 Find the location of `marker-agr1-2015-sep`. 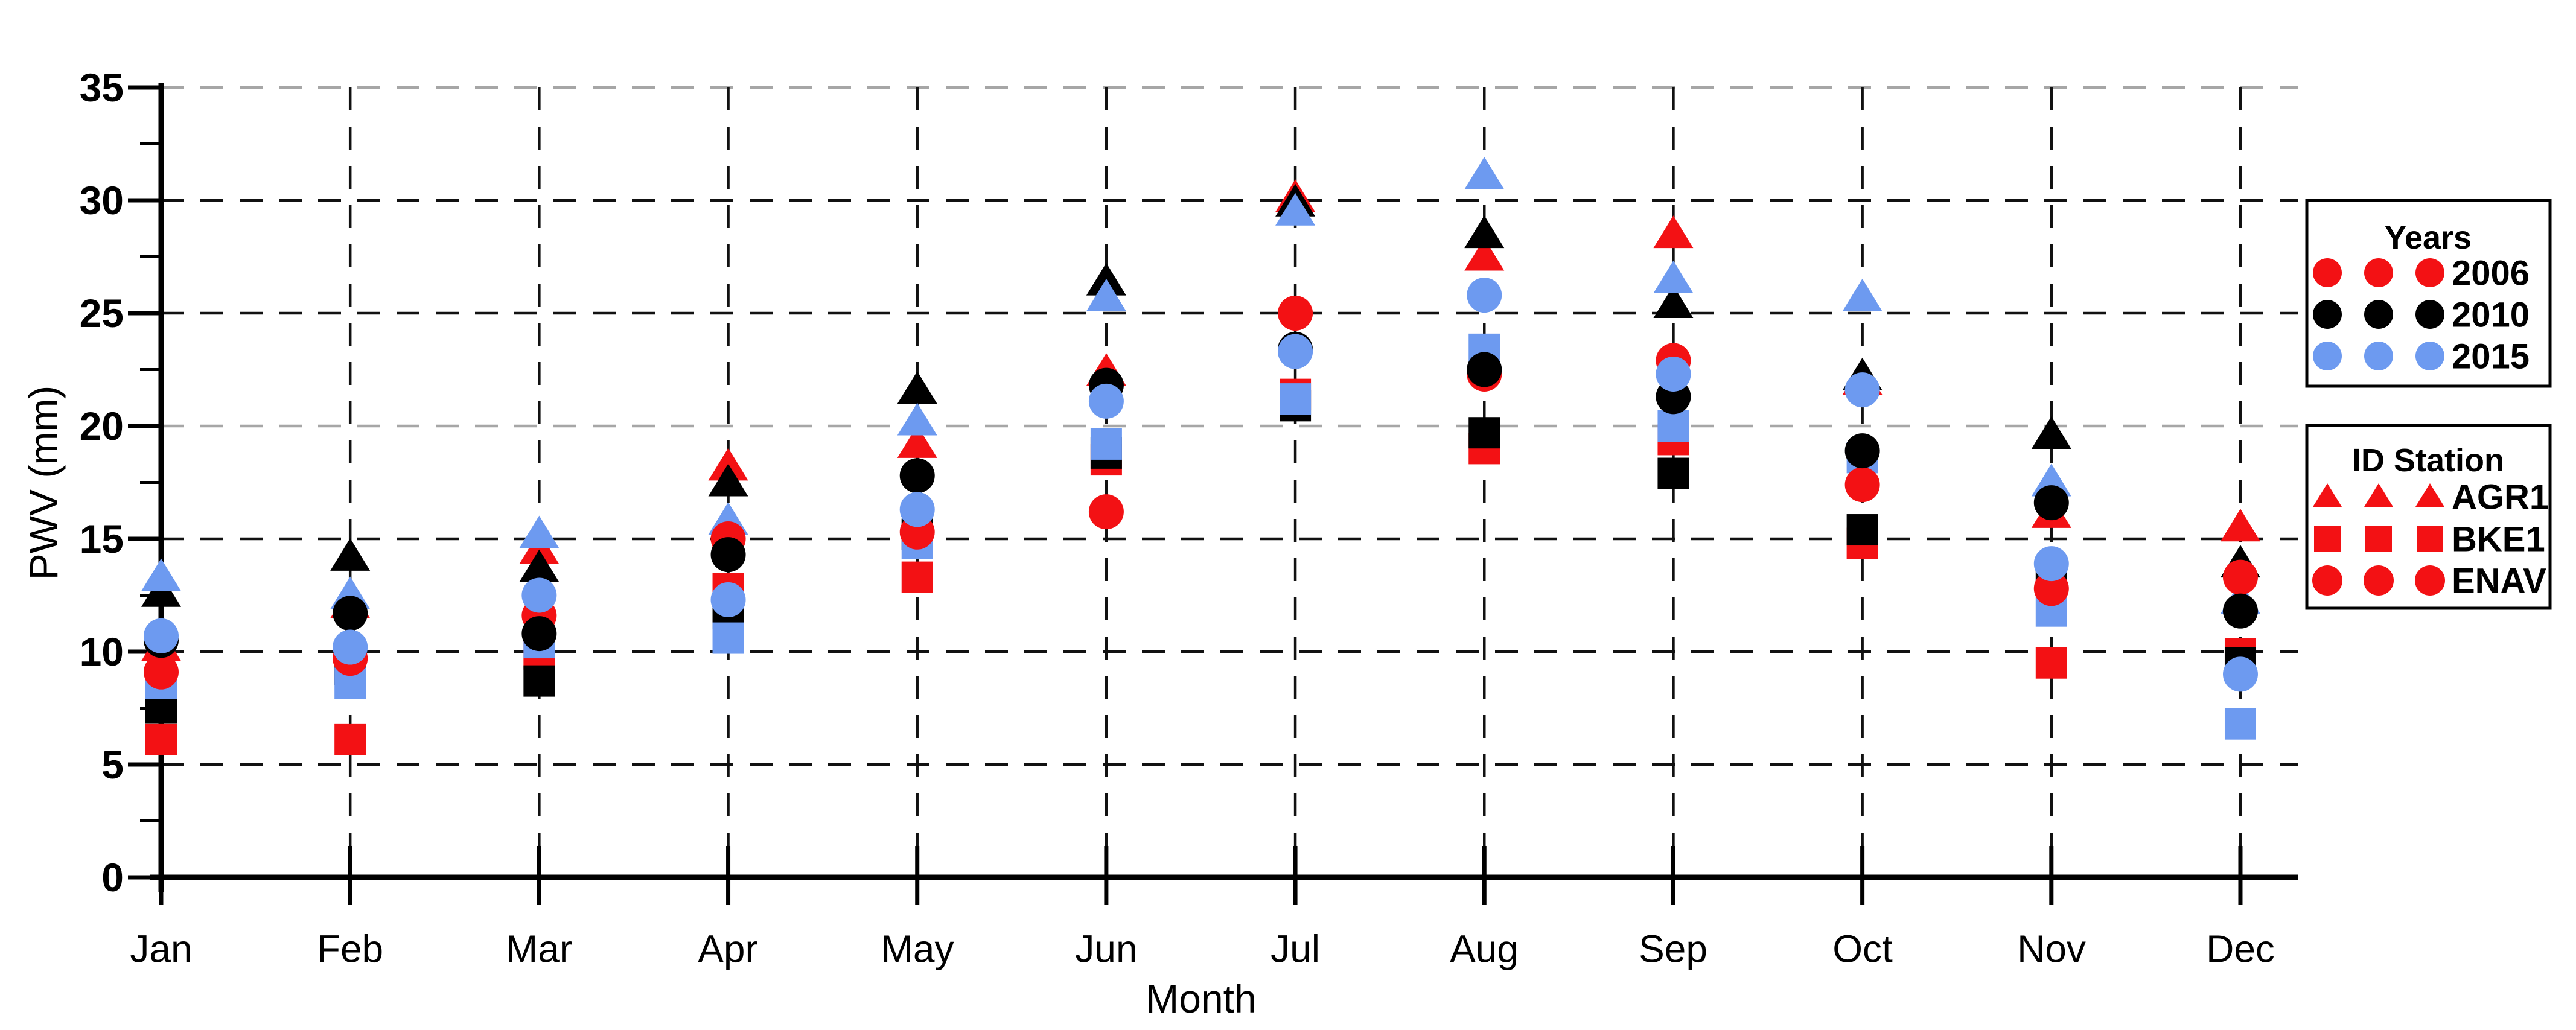

marker-agr1-2015-sep is located at coordinates (1673, 276).